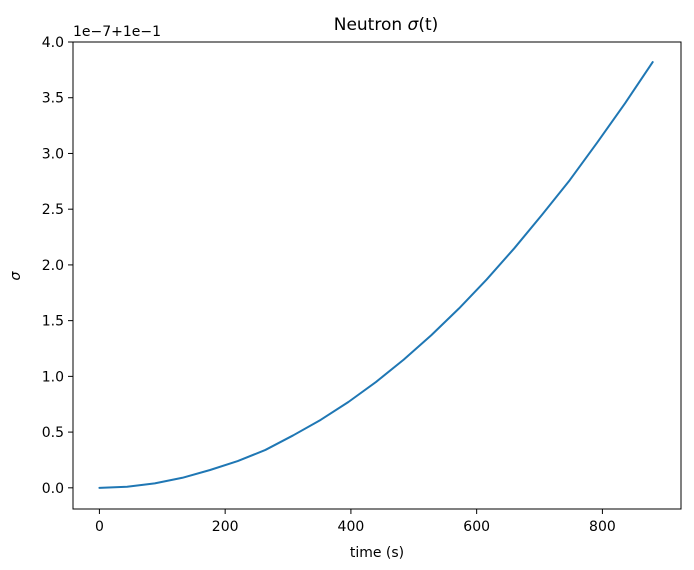 This screenshot has width=694, height=570. What do you see at coordinates (602, 527) in the screenshot?
I see `x-tick-label: 800` at bounding box center [602, 527].